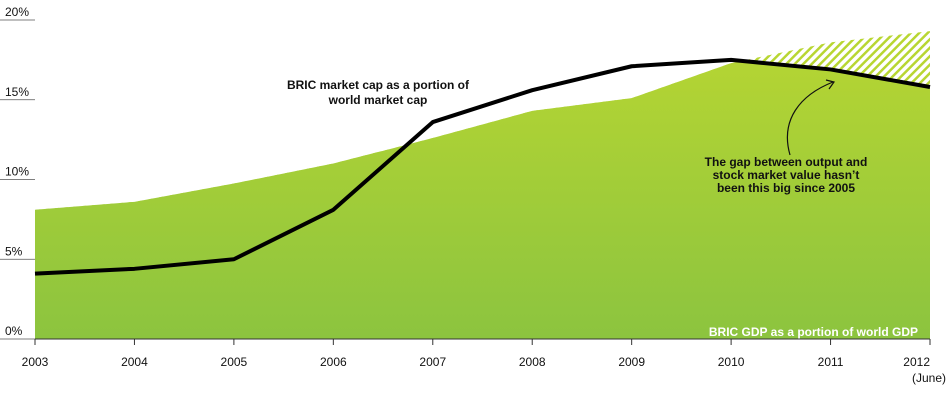 This screenshot has width=950, height=400. I want to click on arrow, so click(810, 118).